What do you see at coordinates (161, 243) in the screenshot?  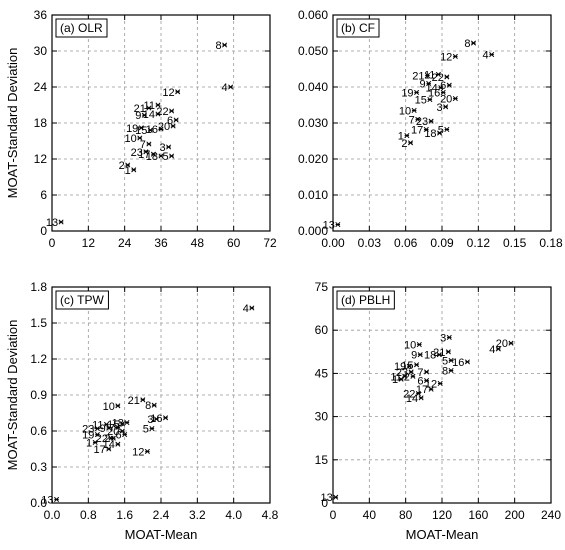 I see `x-tick-label: 36` at bounding box center [161, 243].